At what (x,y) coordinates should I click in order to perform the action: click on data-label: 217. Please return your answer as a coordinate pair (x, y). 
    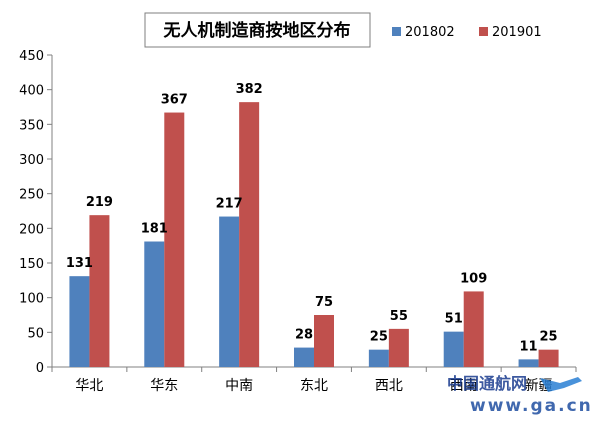
    Looking at the image, I should click on (229, 204).